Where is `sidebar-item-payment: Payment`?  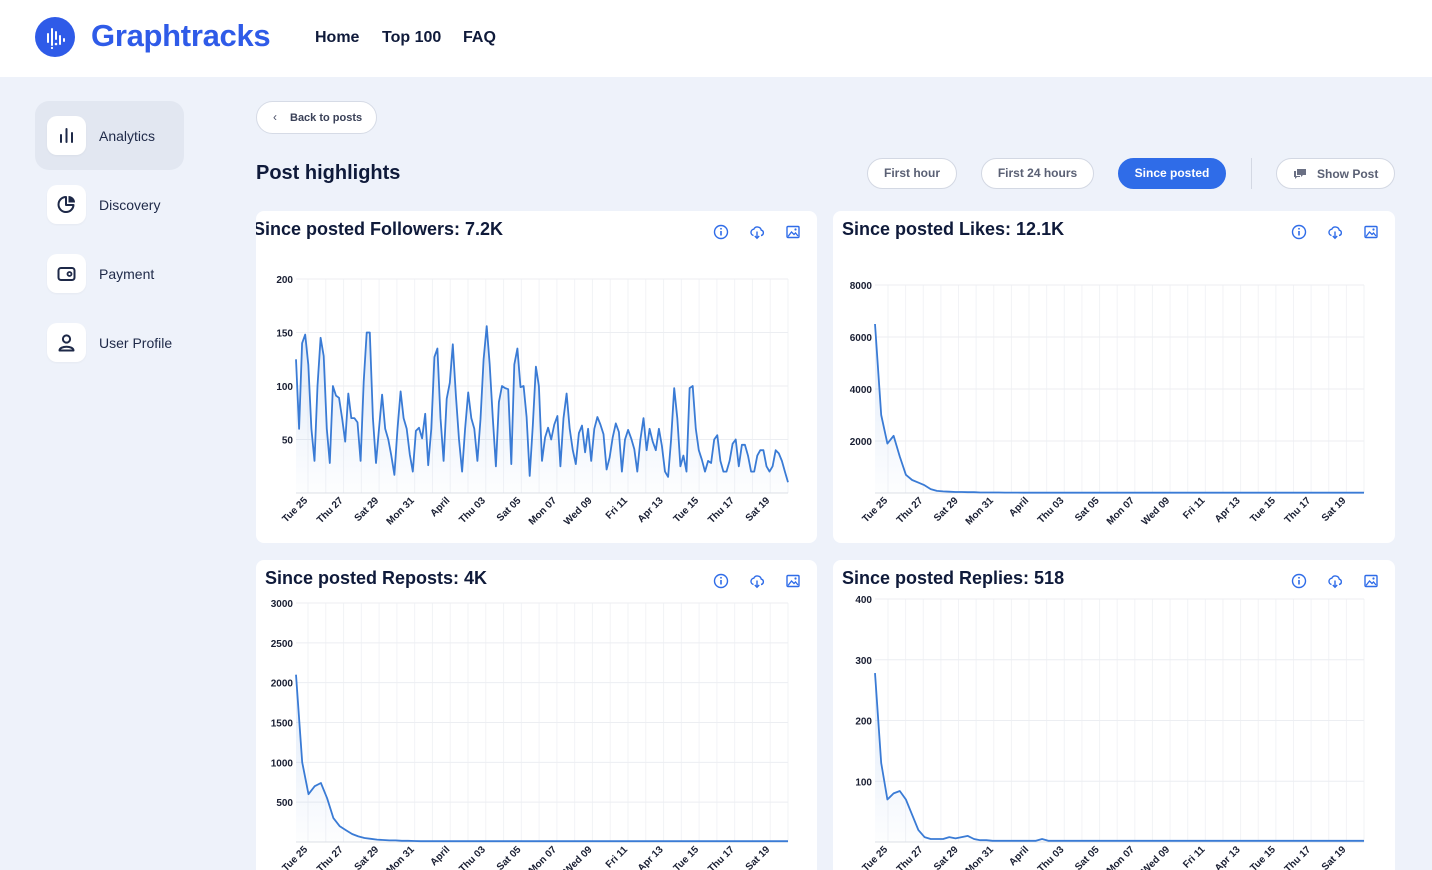
sidebar-item-payment: Payment is located at coordinates (109, 273).